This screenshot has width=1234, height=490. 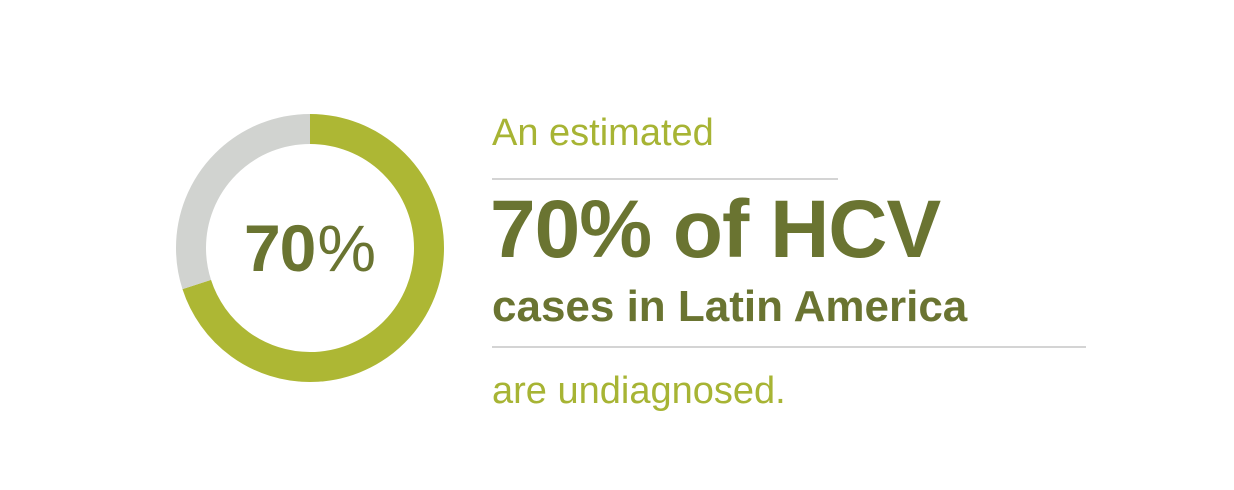 I want to click on donut-center-unit: %, so click(x=347, y=248).